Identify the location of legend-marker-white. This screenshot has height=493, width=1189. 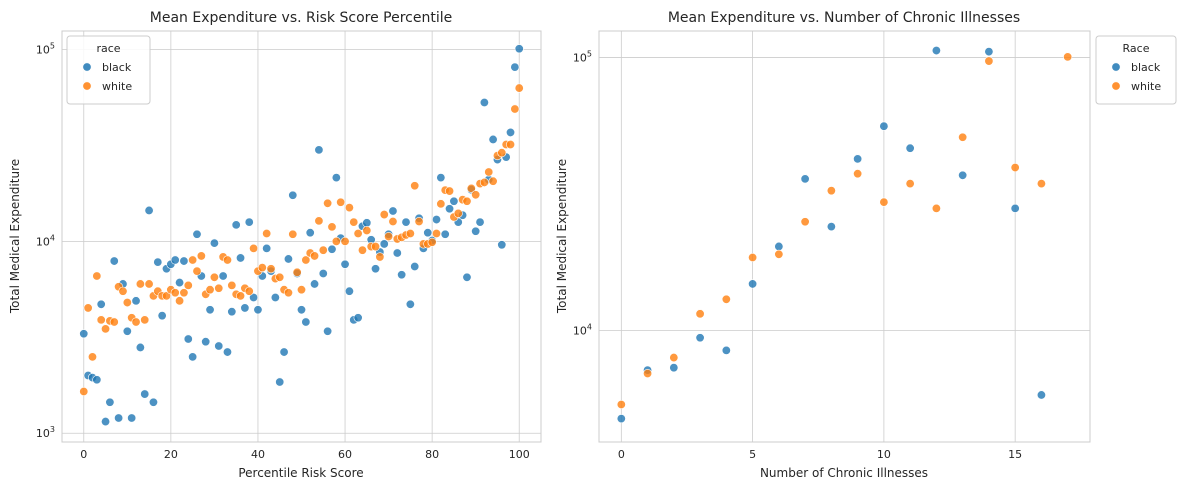
(87, 86).